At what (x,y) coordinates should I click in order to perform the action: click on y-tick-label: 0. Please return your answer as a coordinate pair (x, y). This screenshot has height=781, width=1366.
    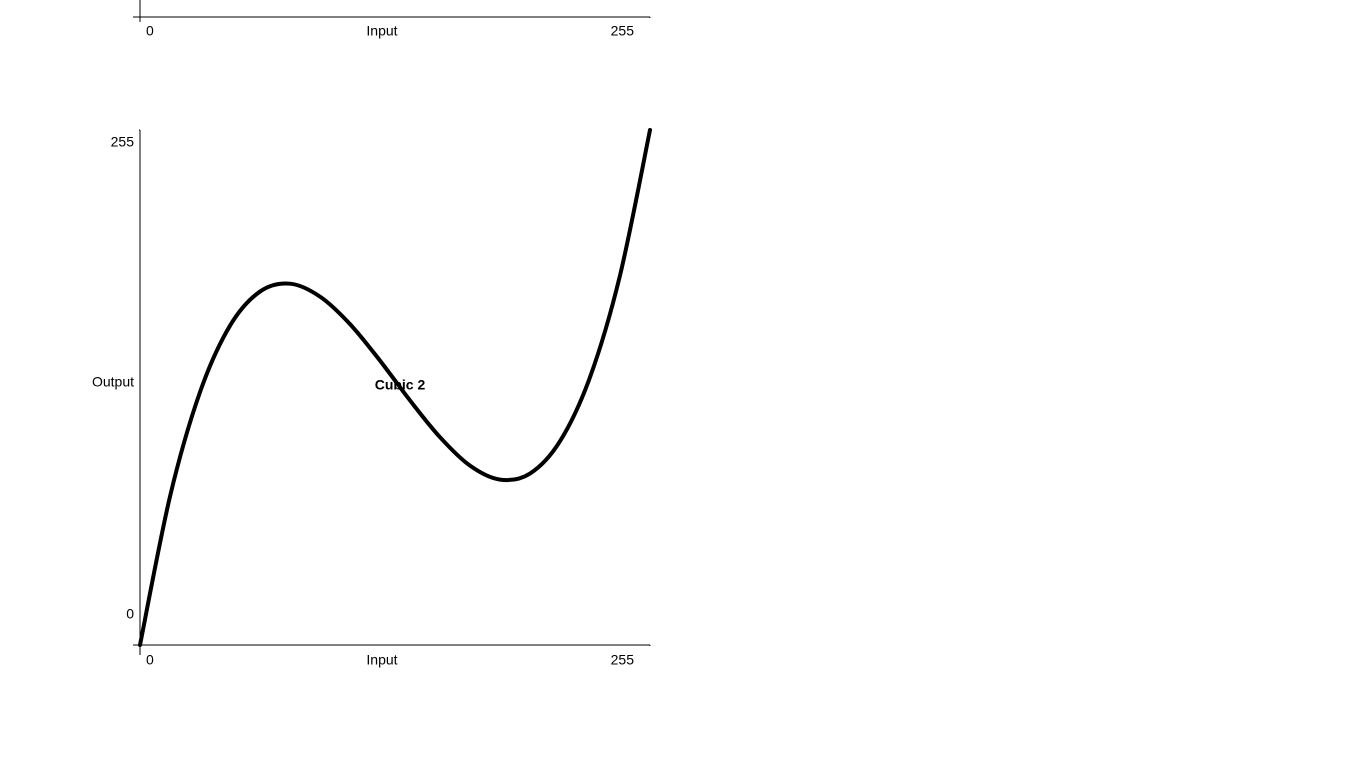
    Looking at the image, I should click on (130, 614).